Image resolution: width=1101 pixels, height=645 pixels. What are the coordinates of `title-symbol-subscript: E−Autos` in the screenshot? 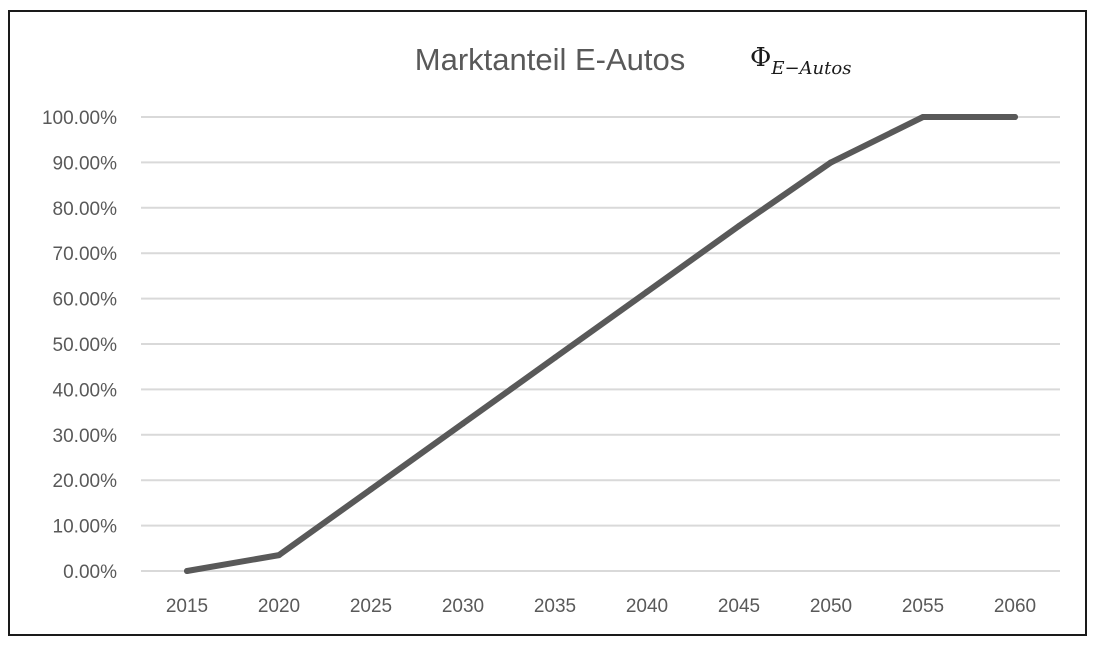 It's located at (810, 68).